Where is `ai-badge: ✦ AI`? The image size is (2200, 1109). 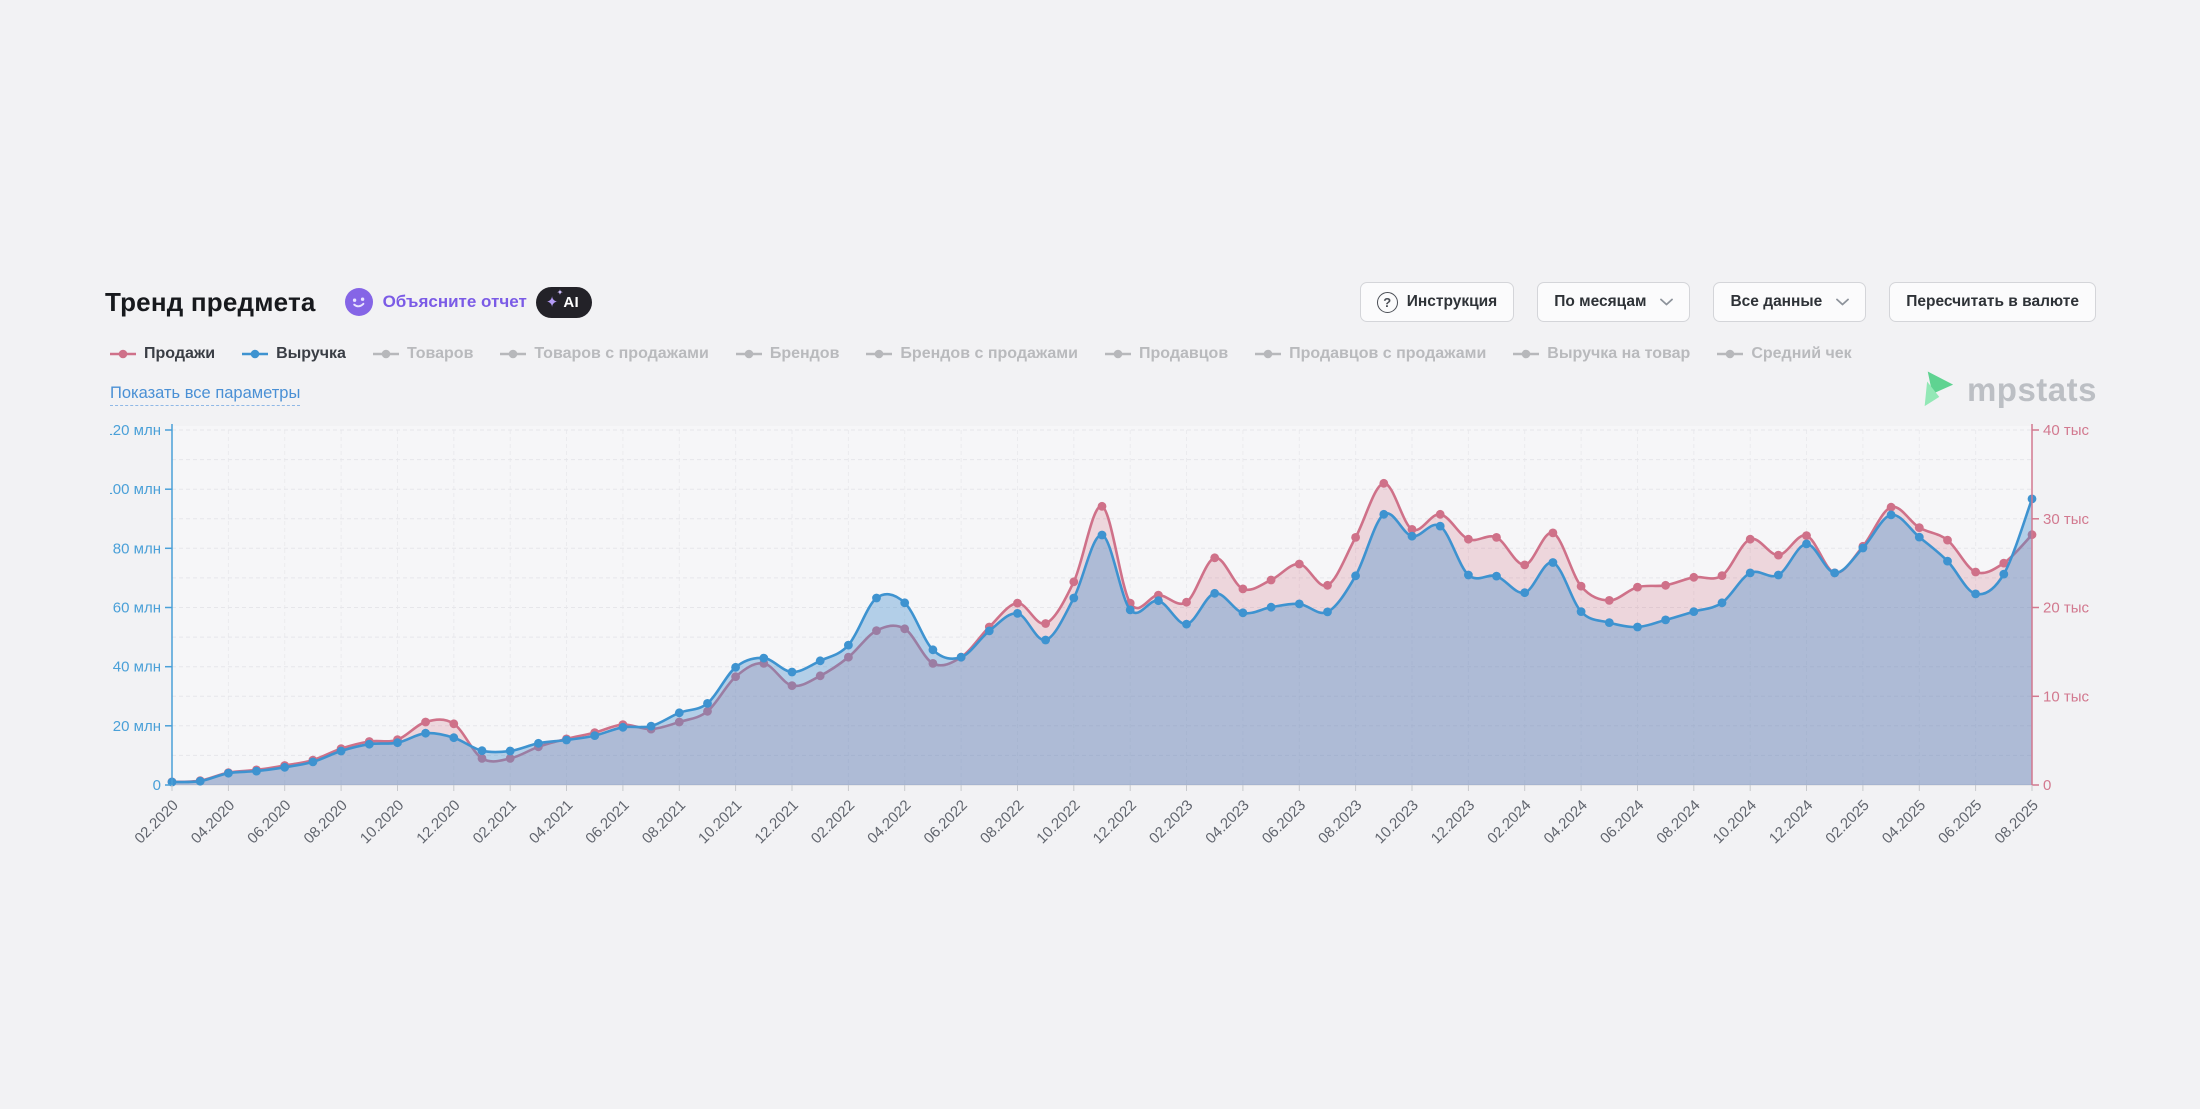 ai-badge: ✦ AI is located at coordinates (563, 302).